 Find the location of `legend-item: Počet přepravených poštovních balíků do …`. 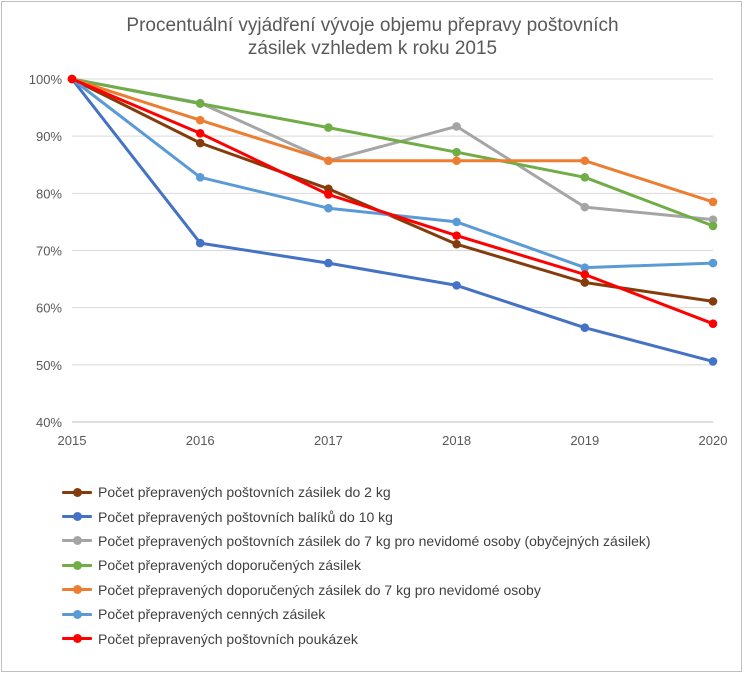

legend-item: Počet přepravených poštovních balíků do … is located at coordinates (356, 516).